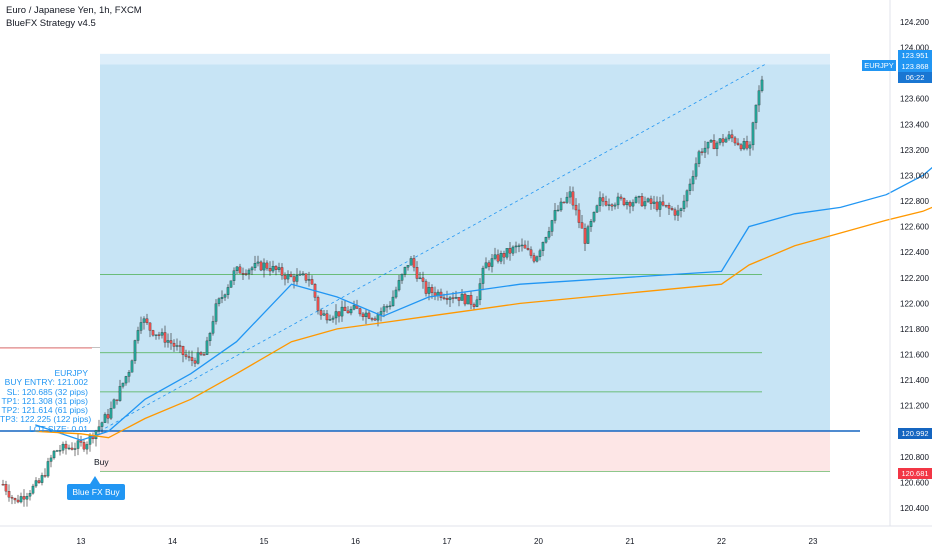 This screenshot has height=555, width=932. What do you see at coordinates (46, 382) in the screenshot?
I see `info-entry: BUY ENTRY: 121.002` at bounding box center [46, 382].